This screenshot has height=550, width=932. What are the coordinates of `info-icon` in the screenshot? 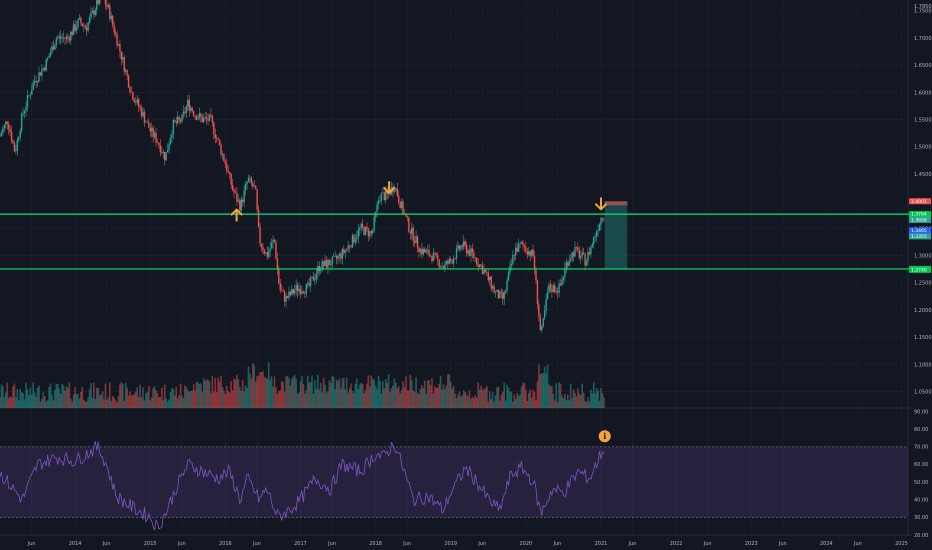 It's located at (604, 436).